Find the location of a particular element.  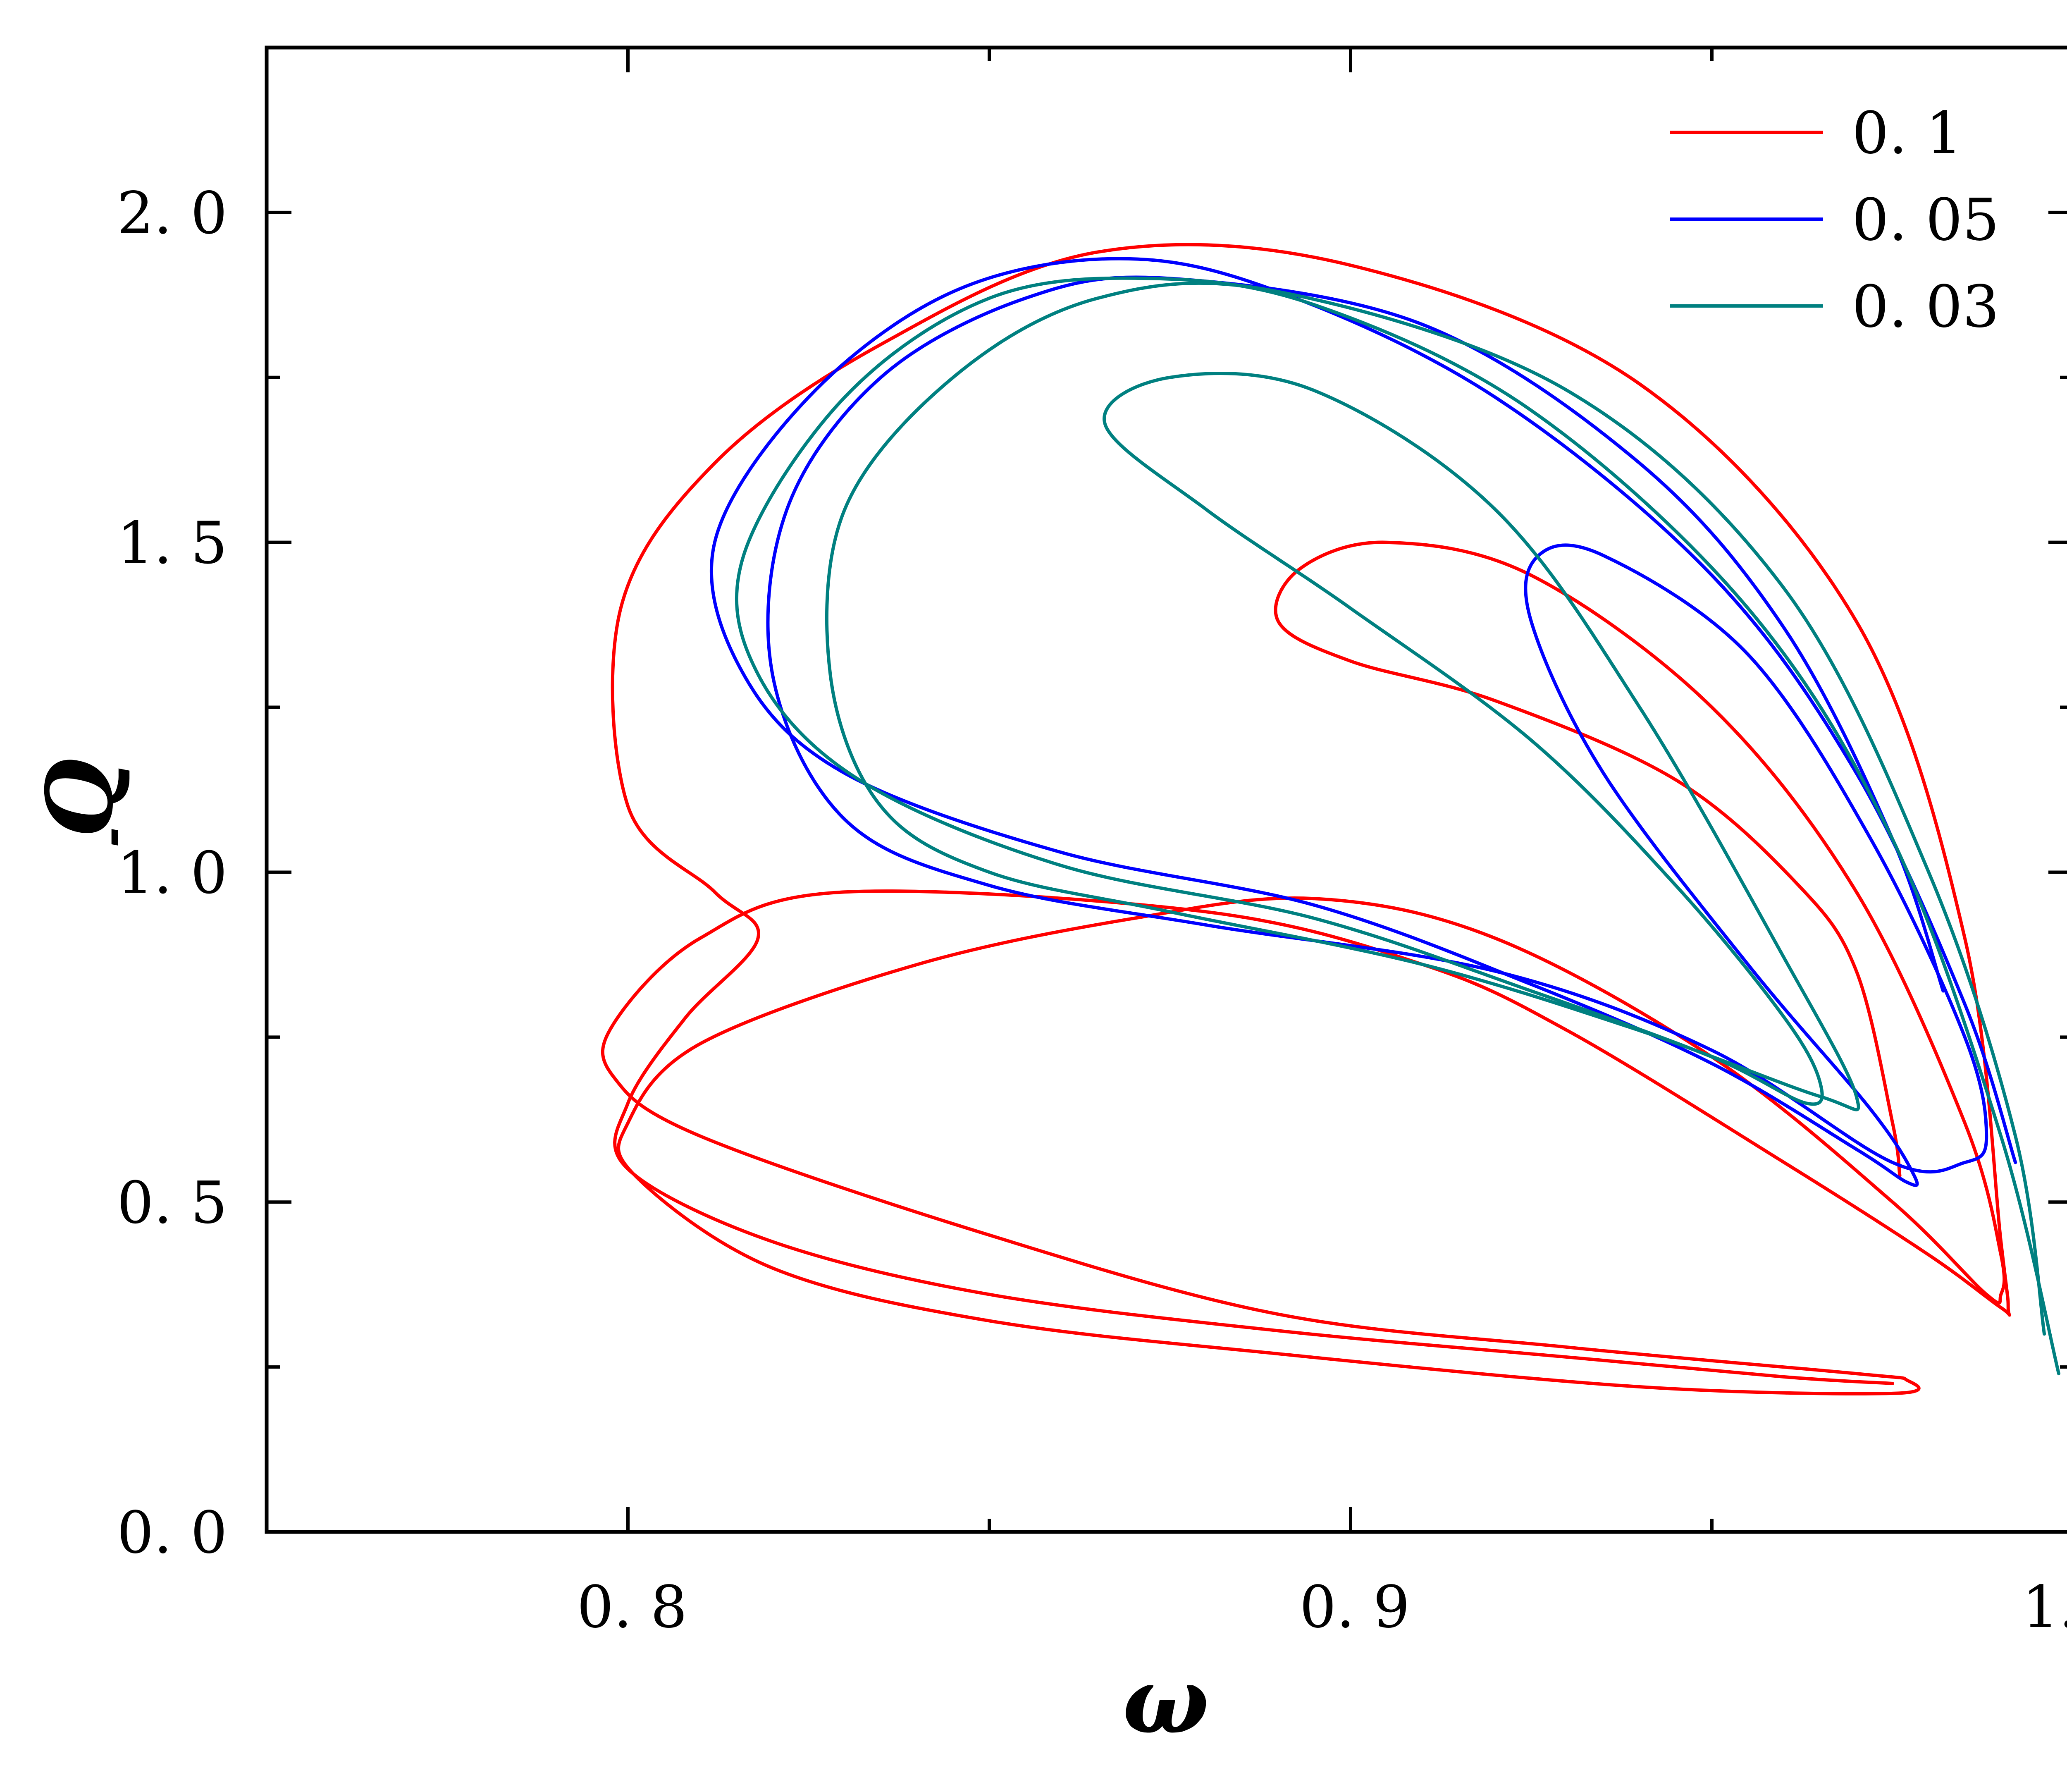

x-tick-label-0: 0. 8 is located at coordinates (632, 1607).